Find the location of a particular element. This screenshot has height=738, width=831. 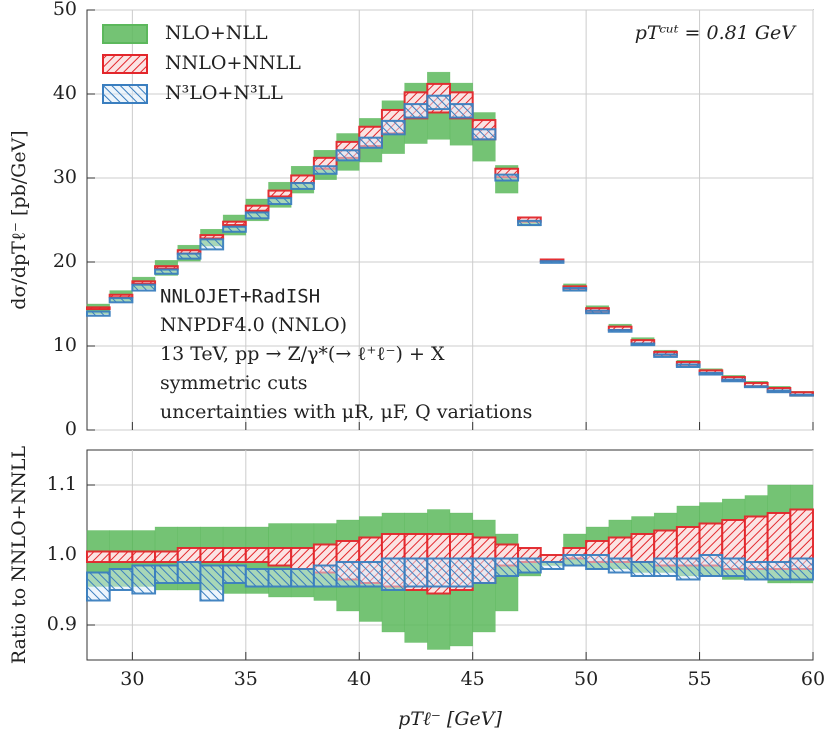

x-tick-label: 55 is located at coordinates (699, 679).